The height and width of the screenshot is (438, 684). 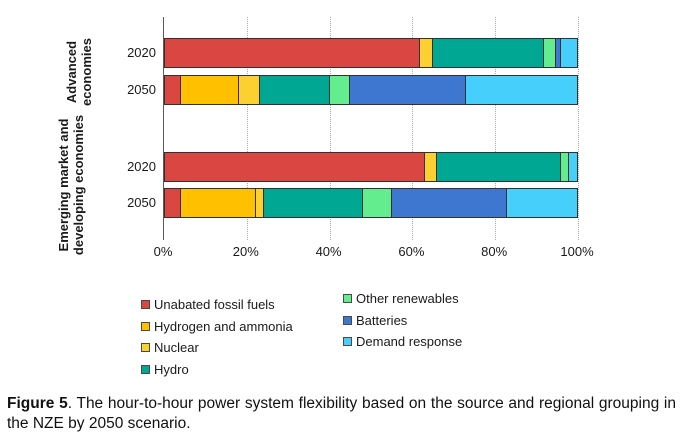 I want to click on x-tick-label: 20%, so click(x=245, y=251).